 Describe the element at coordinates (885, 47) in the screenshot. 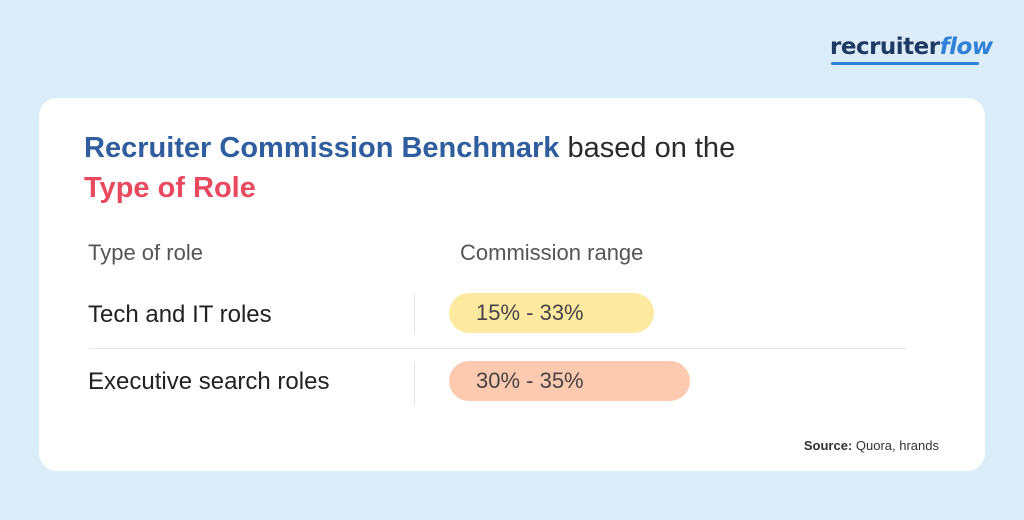

I see `logo-text-recruiter: recruiter` at that location.